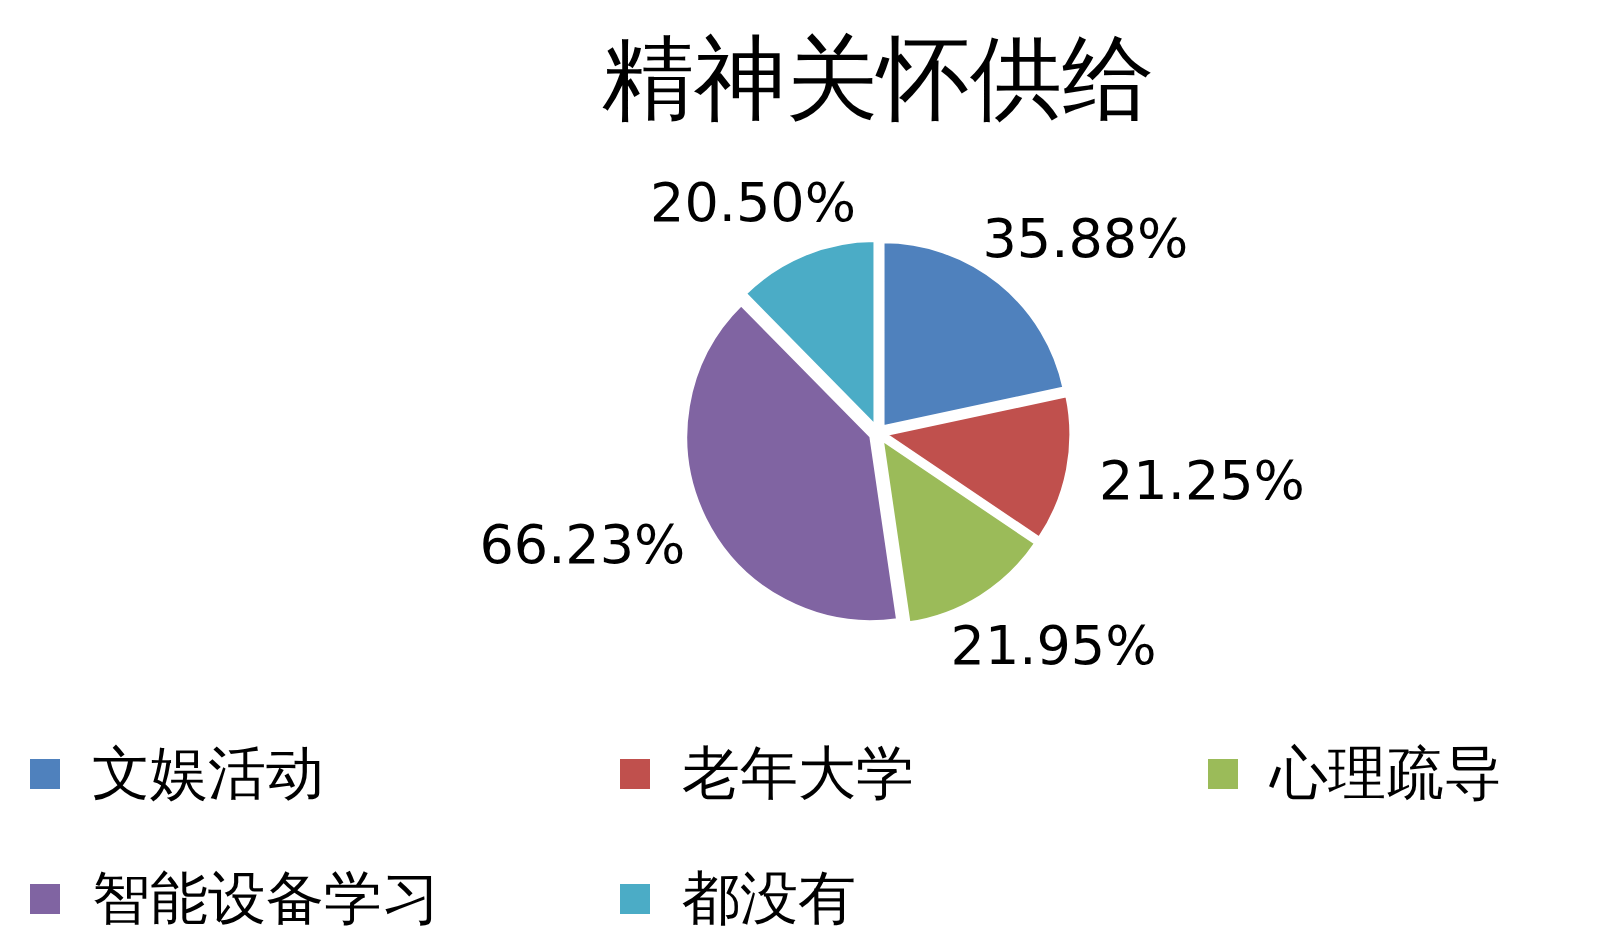 This screenshot has height=930, width=1600. I want to click on data-label: 66.23%, so click(582, 545).